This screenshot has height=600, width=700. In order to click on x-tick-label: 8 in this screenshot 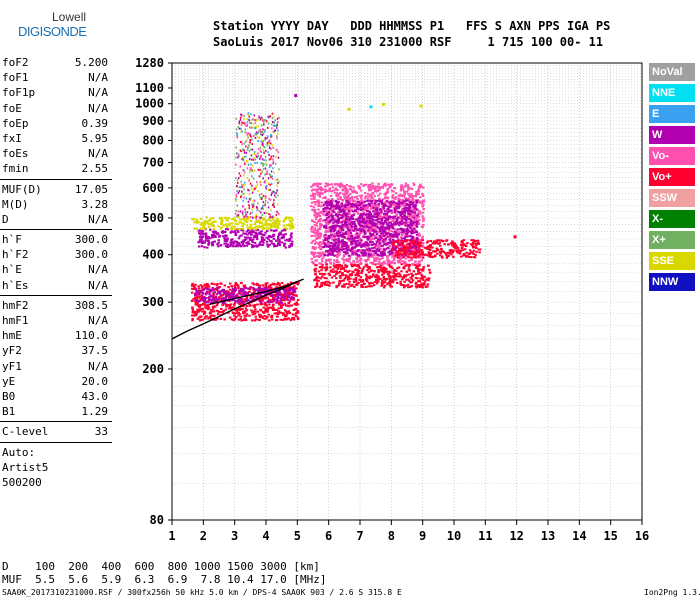, I will do `click(391, 536)`.